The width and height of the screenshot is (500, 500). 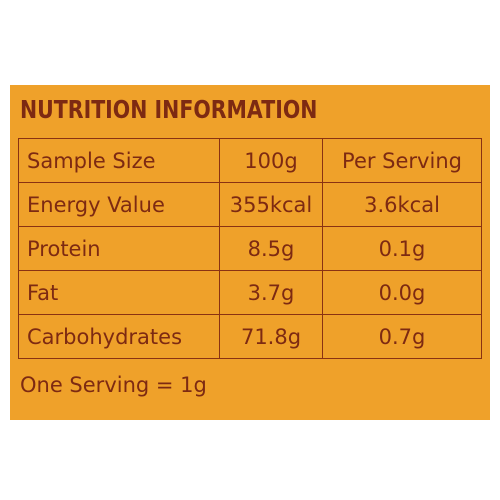 What do you see at coordinates (271, 160) in the screenshot?
I see `table-cell: 100g` at bounding box center [271, 160].